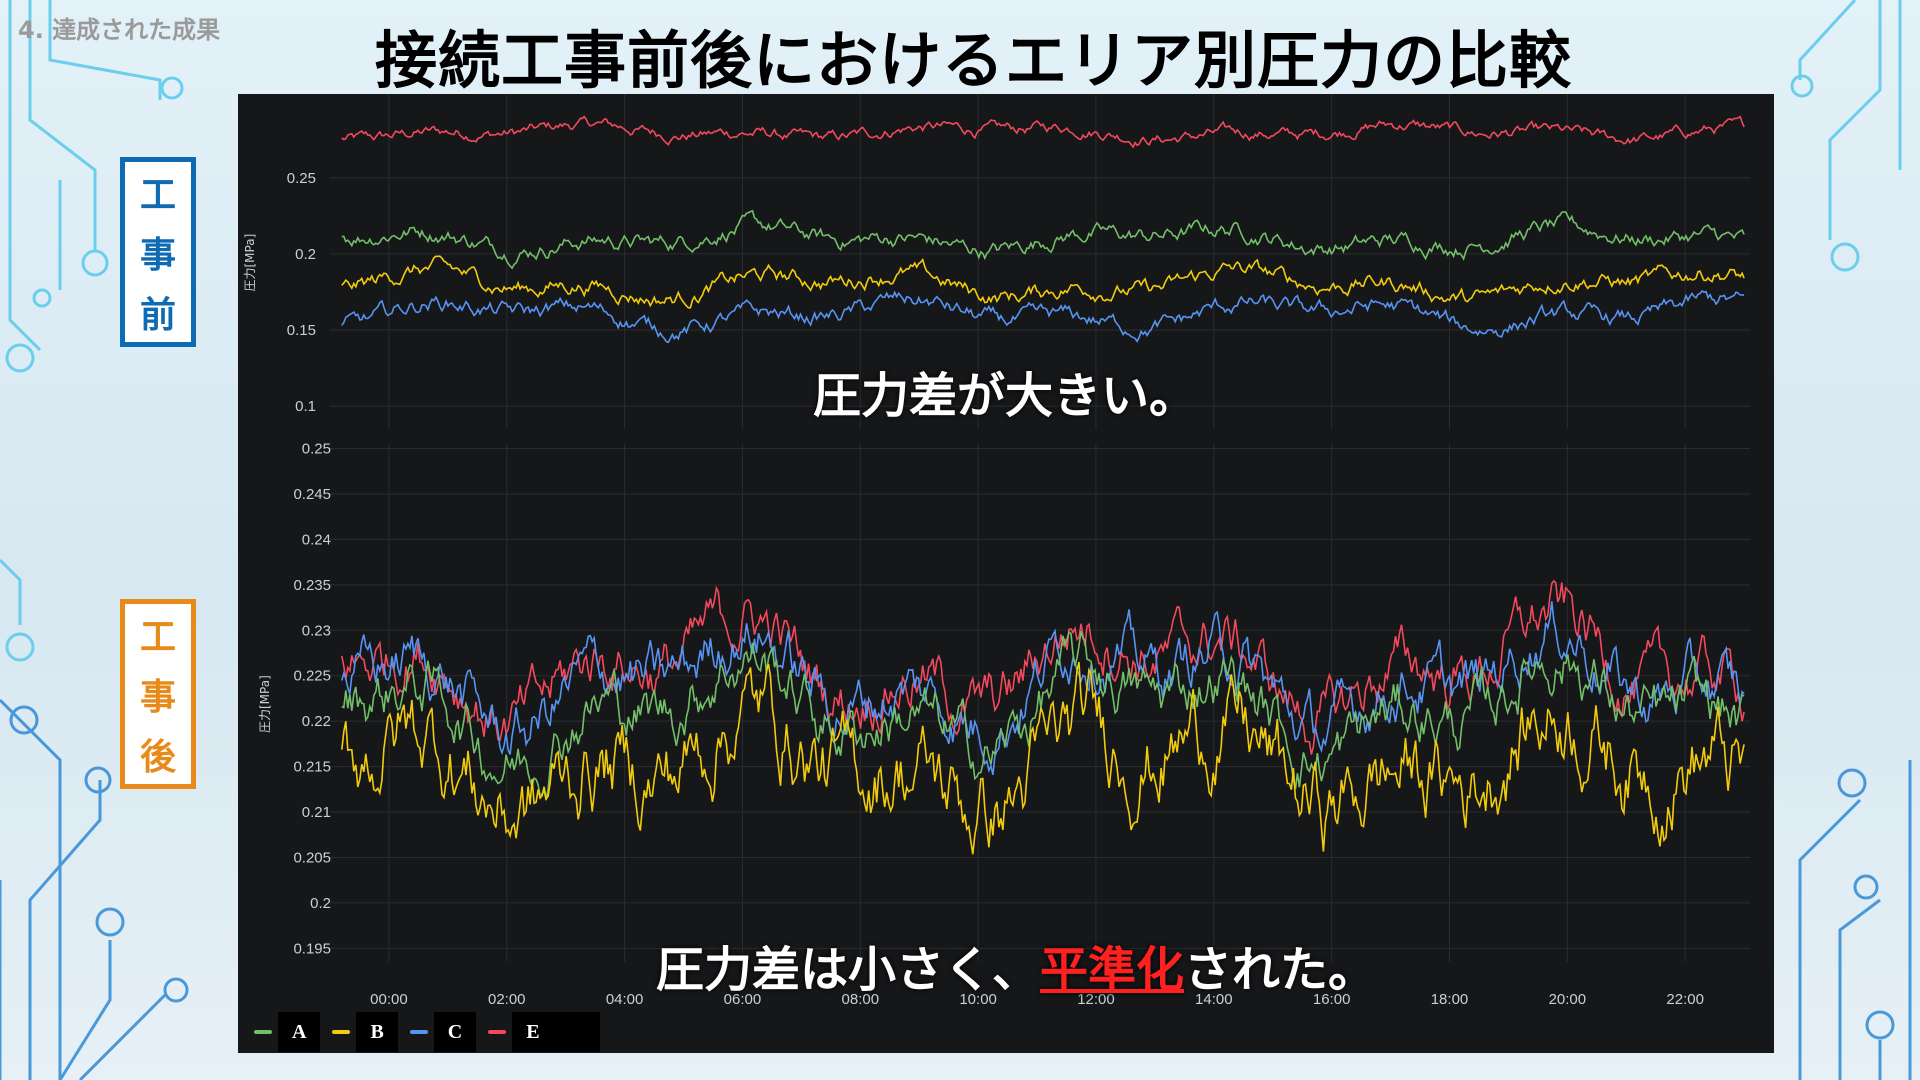 The height and width of the screenshot is (1080, 1920). Describe the element at coordinates (312, 857) in the screenshot. I see `y-tick-label: 0.205` at that location.